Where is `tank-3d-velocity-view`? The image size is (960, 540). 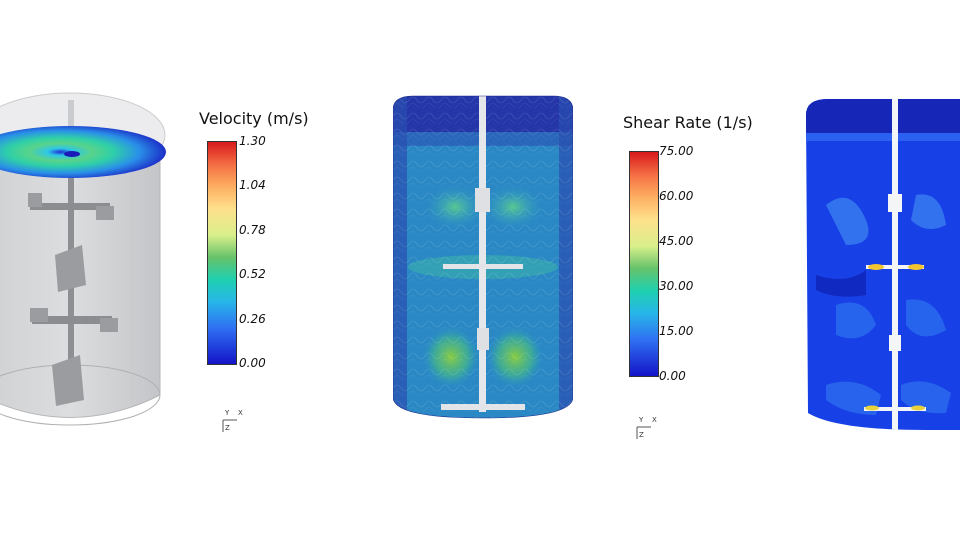 tank-3d-velocity-view is located at coordinates (83, 259).